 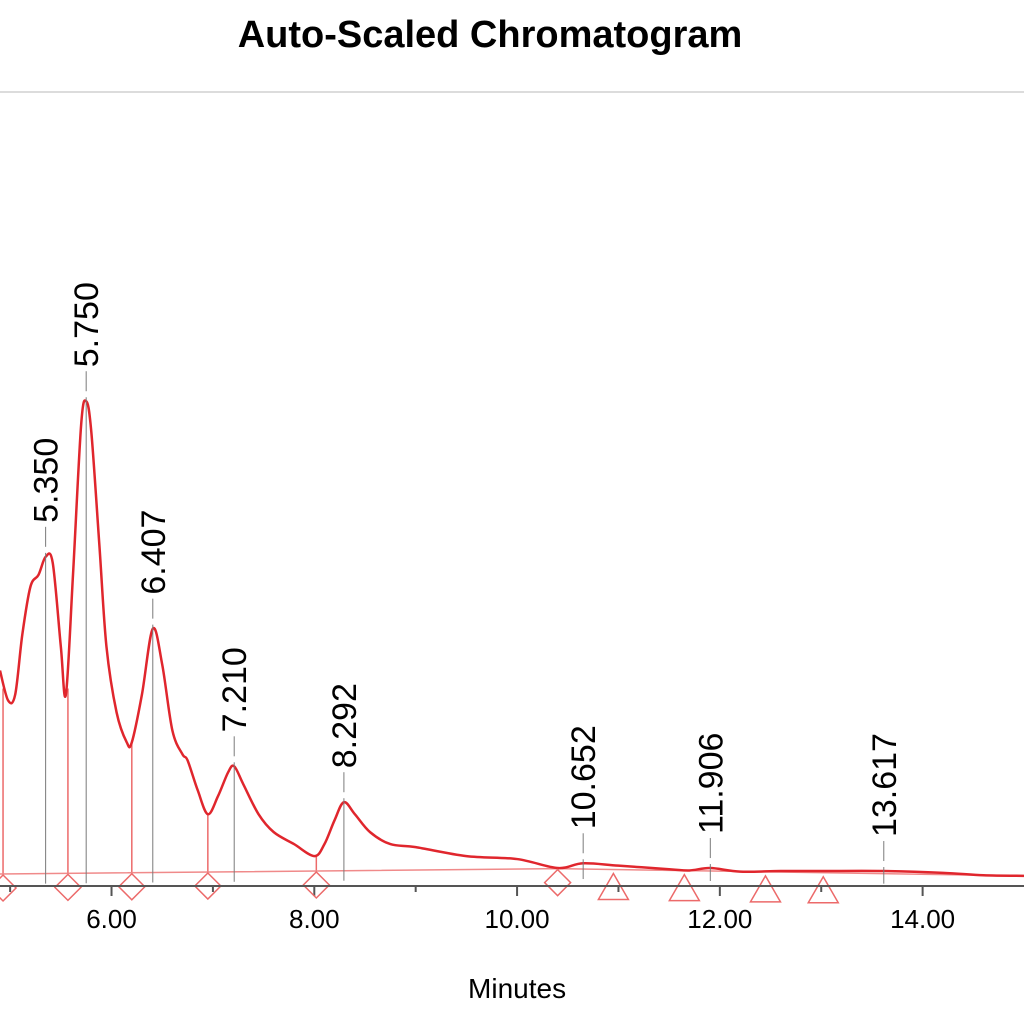 I want to click on chart-title: Auto-Scaled Chromatogram, so click(x=490, y=35).